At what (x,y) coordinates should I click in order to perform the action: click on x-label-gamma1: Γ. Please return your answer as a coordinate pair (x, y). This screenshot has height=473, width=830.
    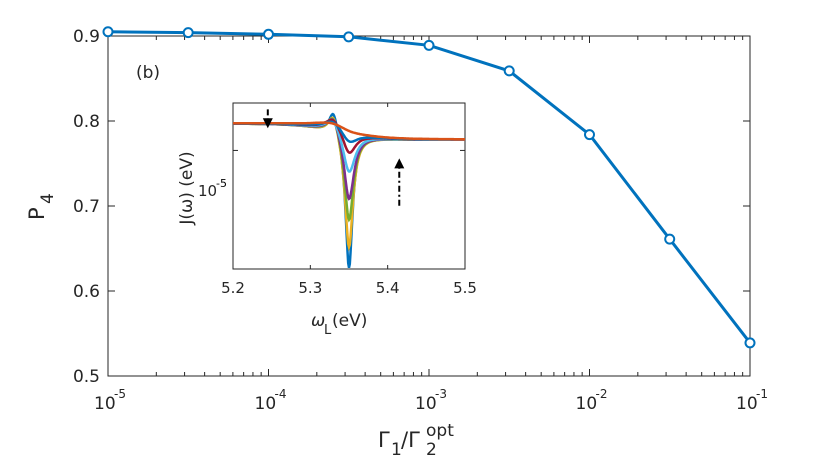
    Looking at the image, I should click on (384, 440).